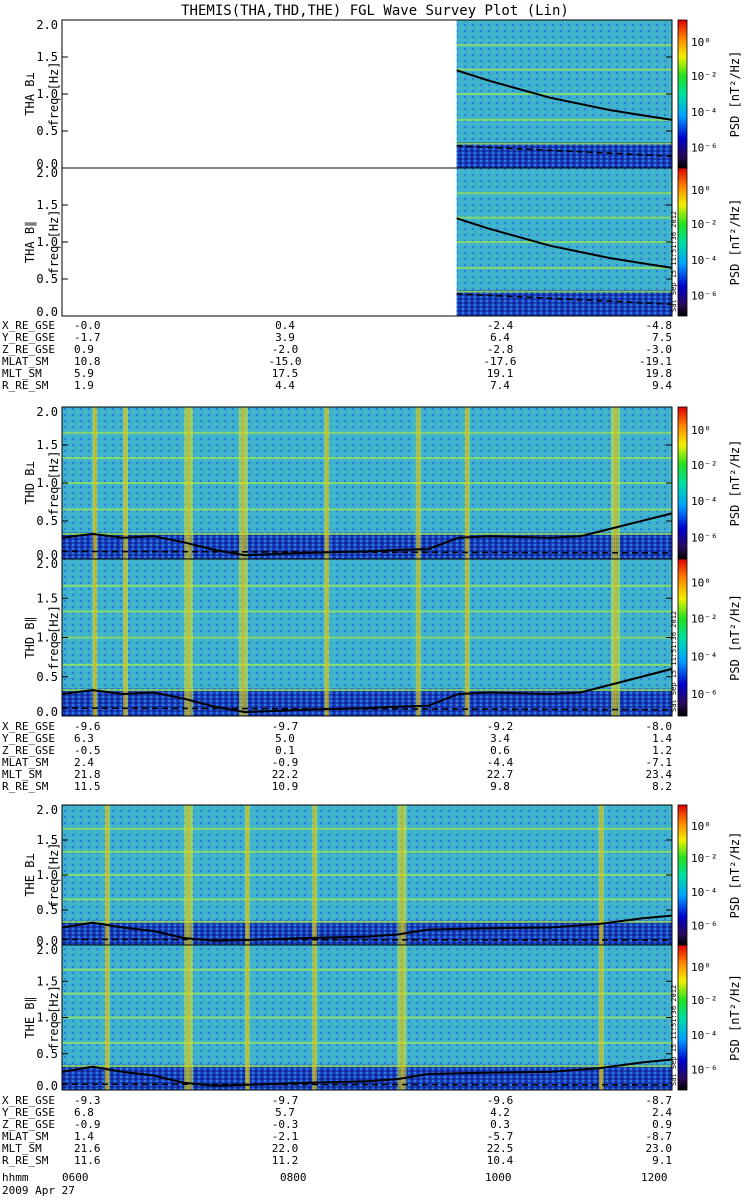  Describe the element at coordinates (500, 385) in the screenshot. I see `ephemeris-value: 7.4` at that location.